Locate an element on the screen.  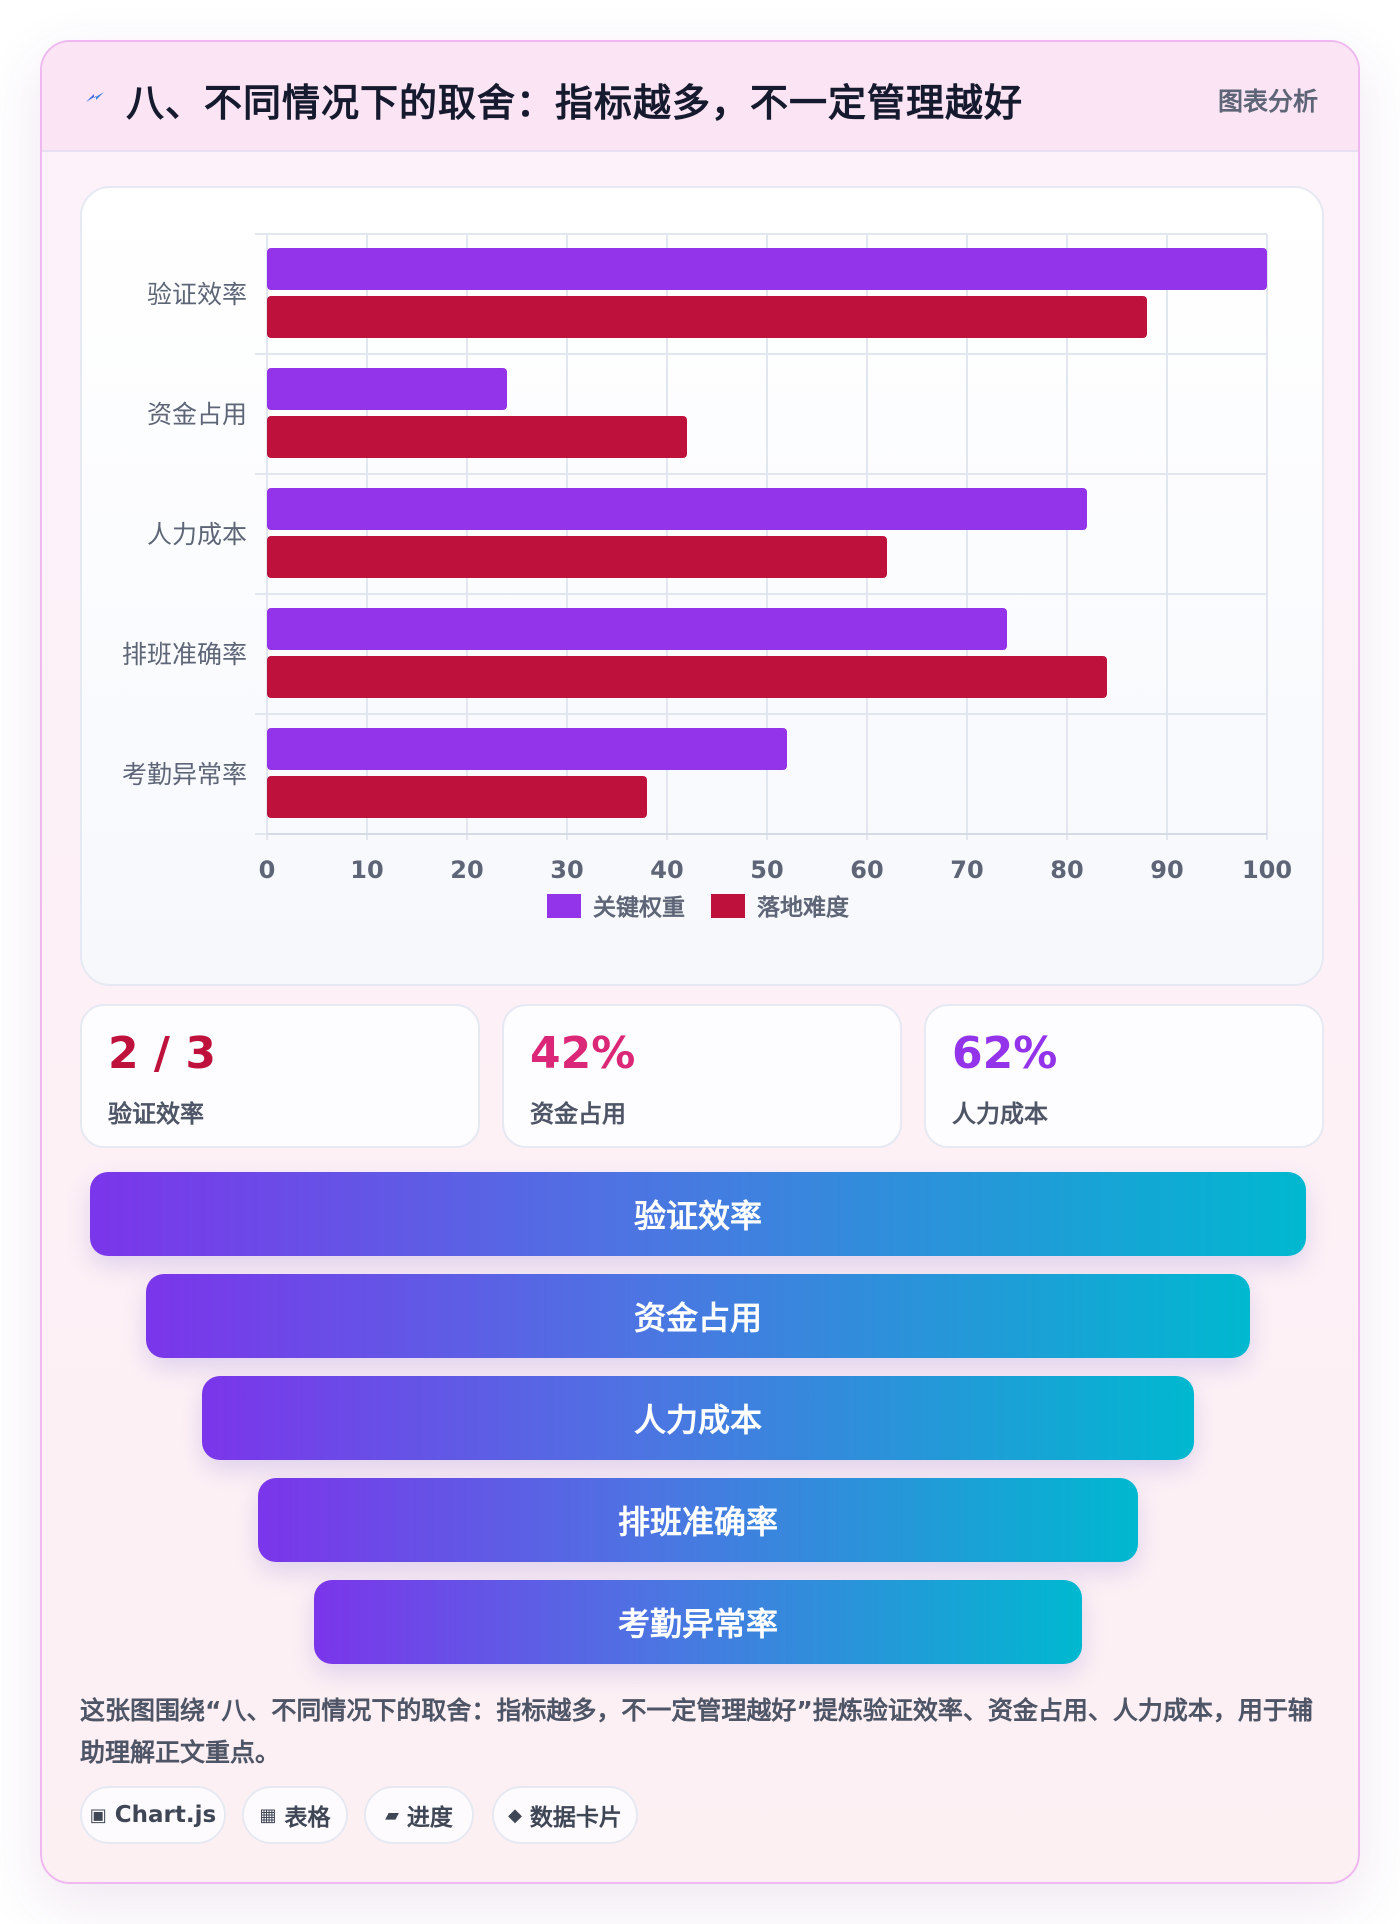
tick-label: 80 is located at coordinates (1066, 870).